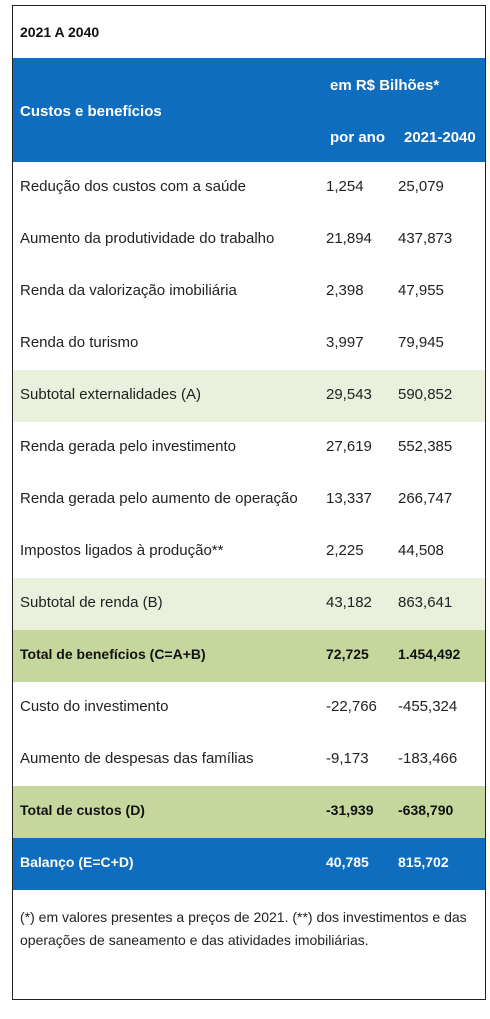 This screenshot has height=1019, width=490. Describe the element at coordinates (428, 758) in the screenshot. I see `row-value-period: -183,466` at that location.